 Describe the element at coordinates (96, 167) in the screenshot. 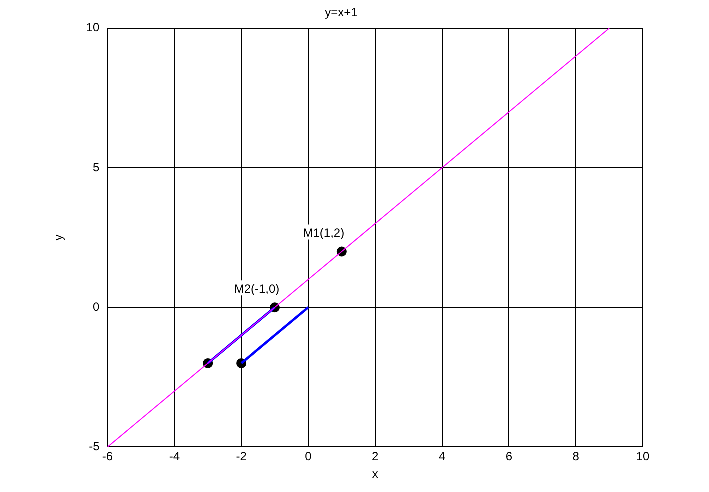

I see `y-tick-label: 5` at that location.